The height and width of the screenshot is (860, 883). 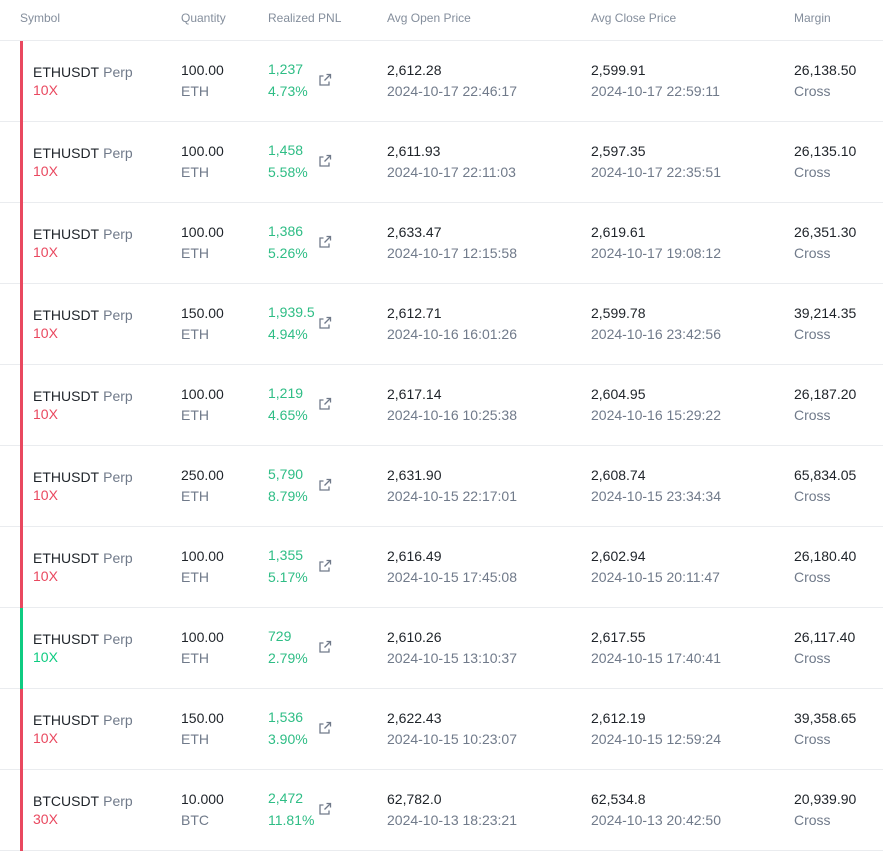 I want to click on close-time: 2024-10-13 20:42:50, so click(x=656, y=820).